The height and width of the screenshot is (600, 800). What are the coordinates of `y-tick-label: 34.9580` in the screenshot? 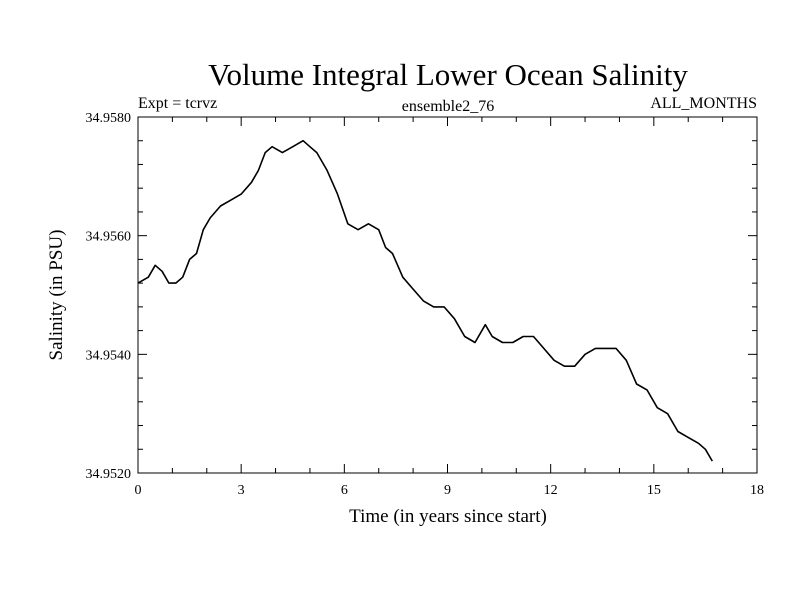 It's located at (109, 118).